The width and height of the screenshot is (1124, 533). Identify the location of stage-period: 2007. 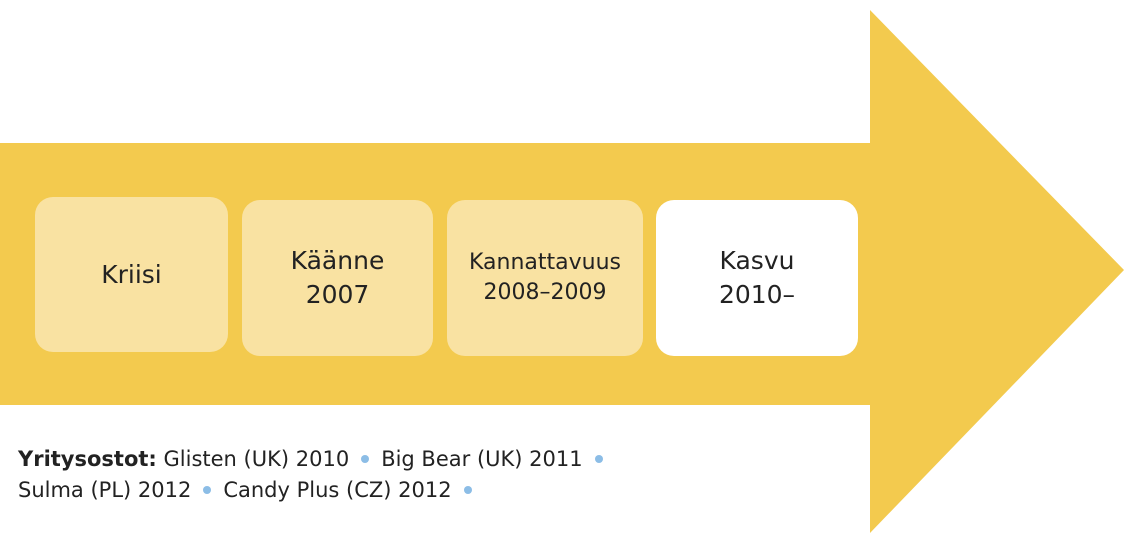
(337, 294).